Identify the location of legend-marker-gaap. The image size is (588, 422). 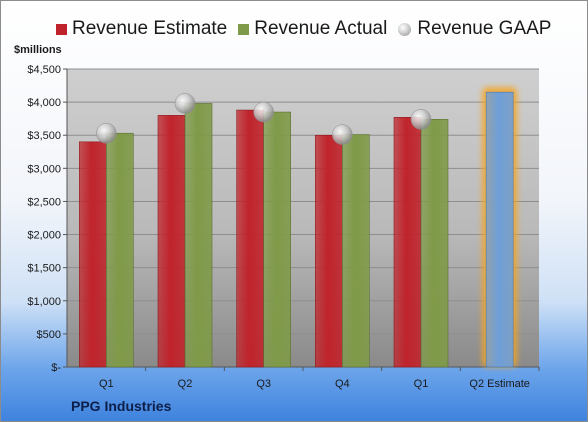
(405, 29).